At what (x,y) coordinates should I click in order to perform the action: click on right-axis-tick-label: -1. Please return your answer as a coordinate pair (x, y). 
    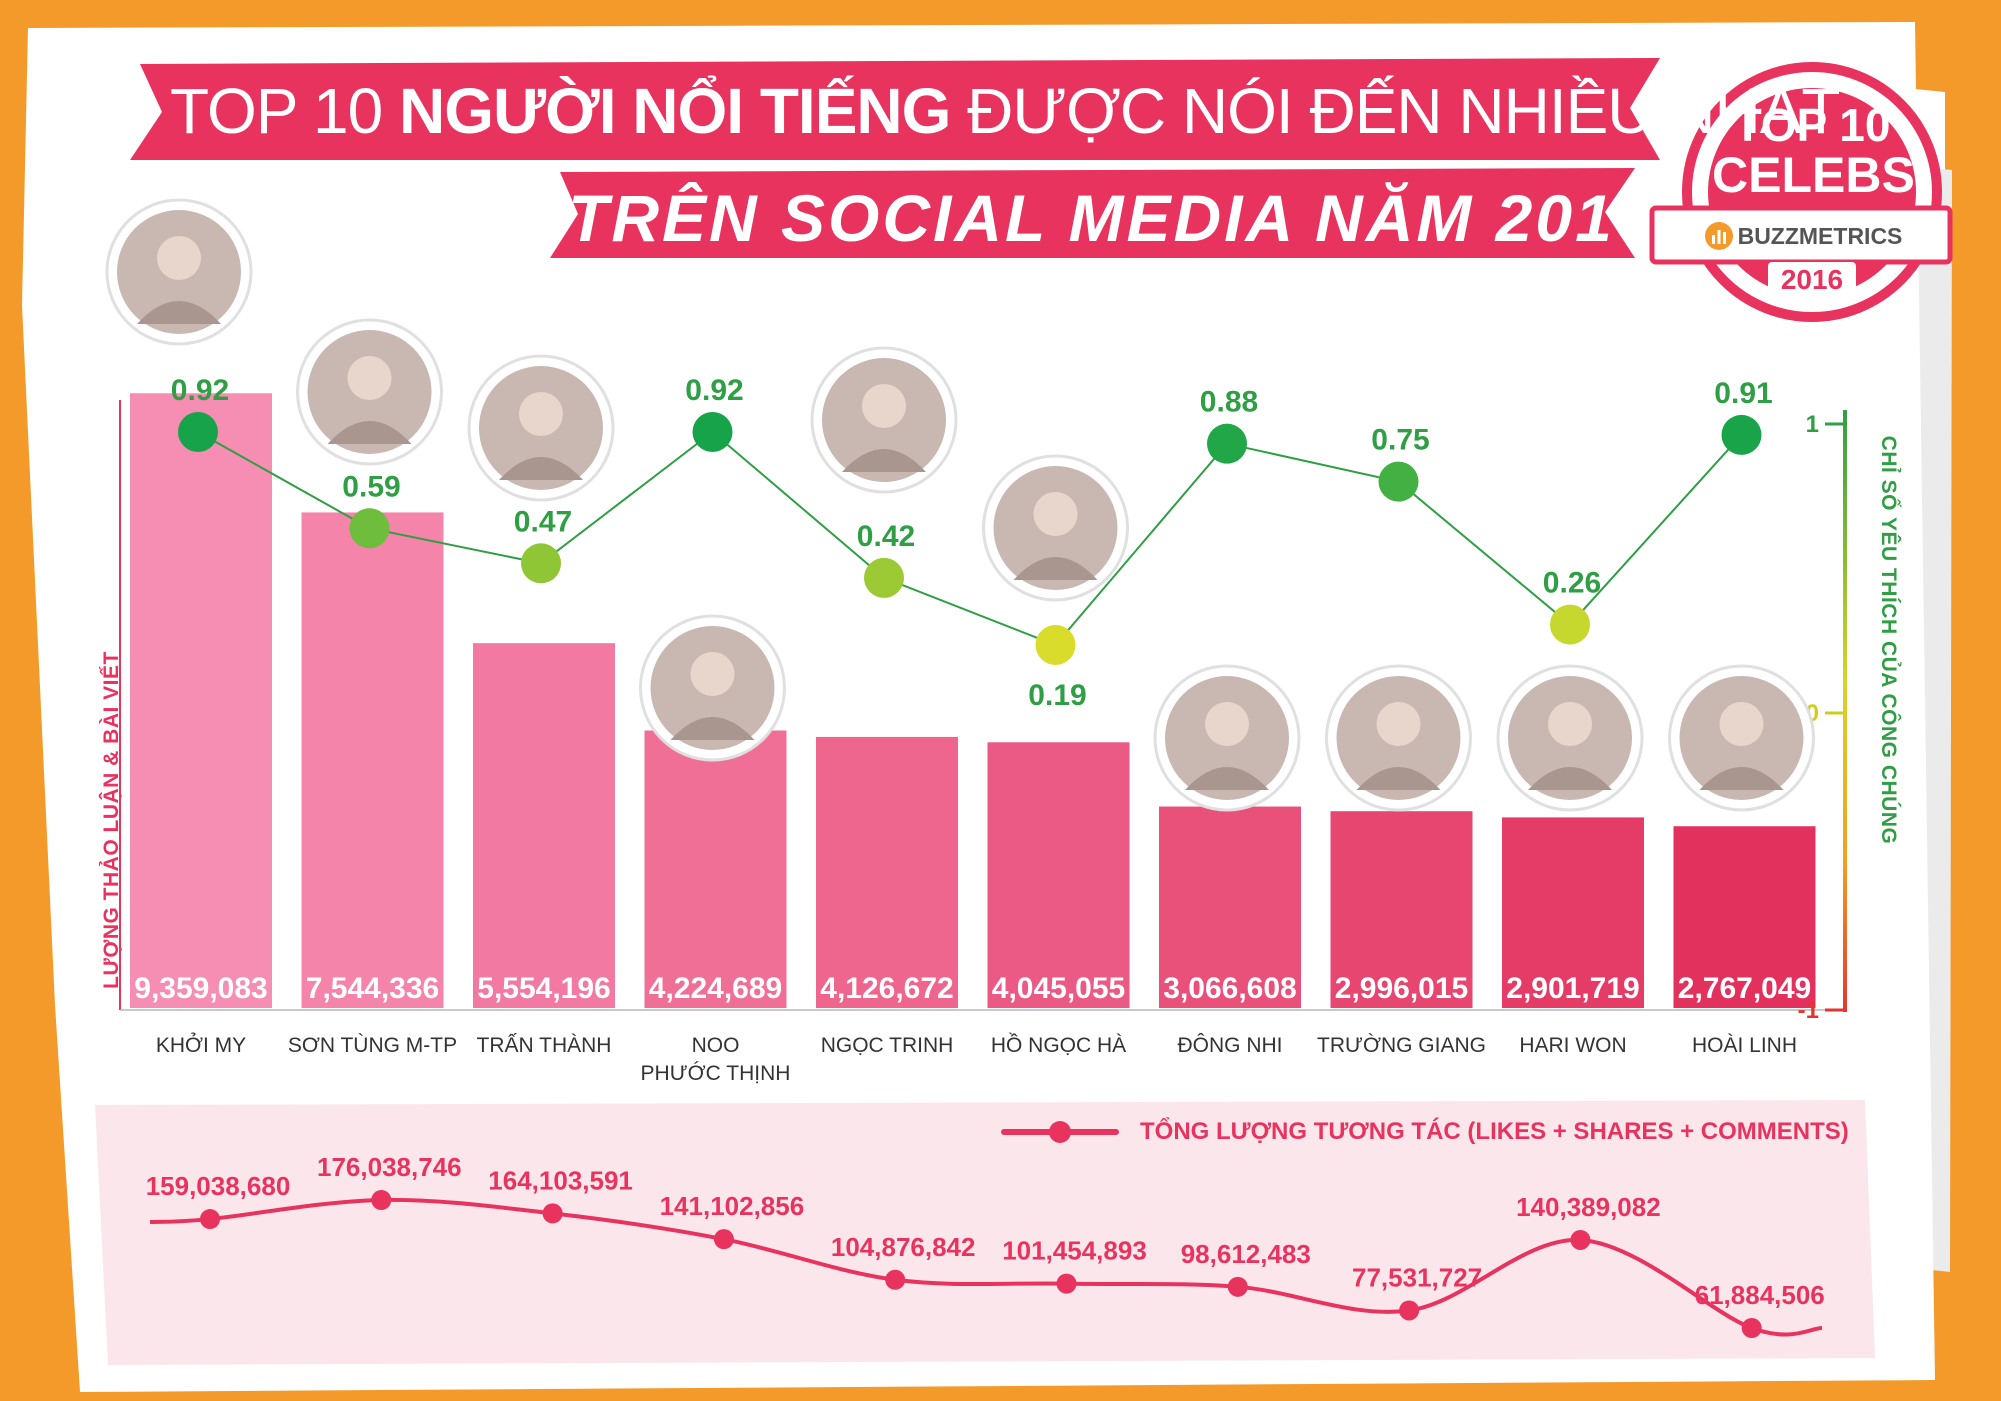
    Looking at the image, I should click on (1808, 1010).